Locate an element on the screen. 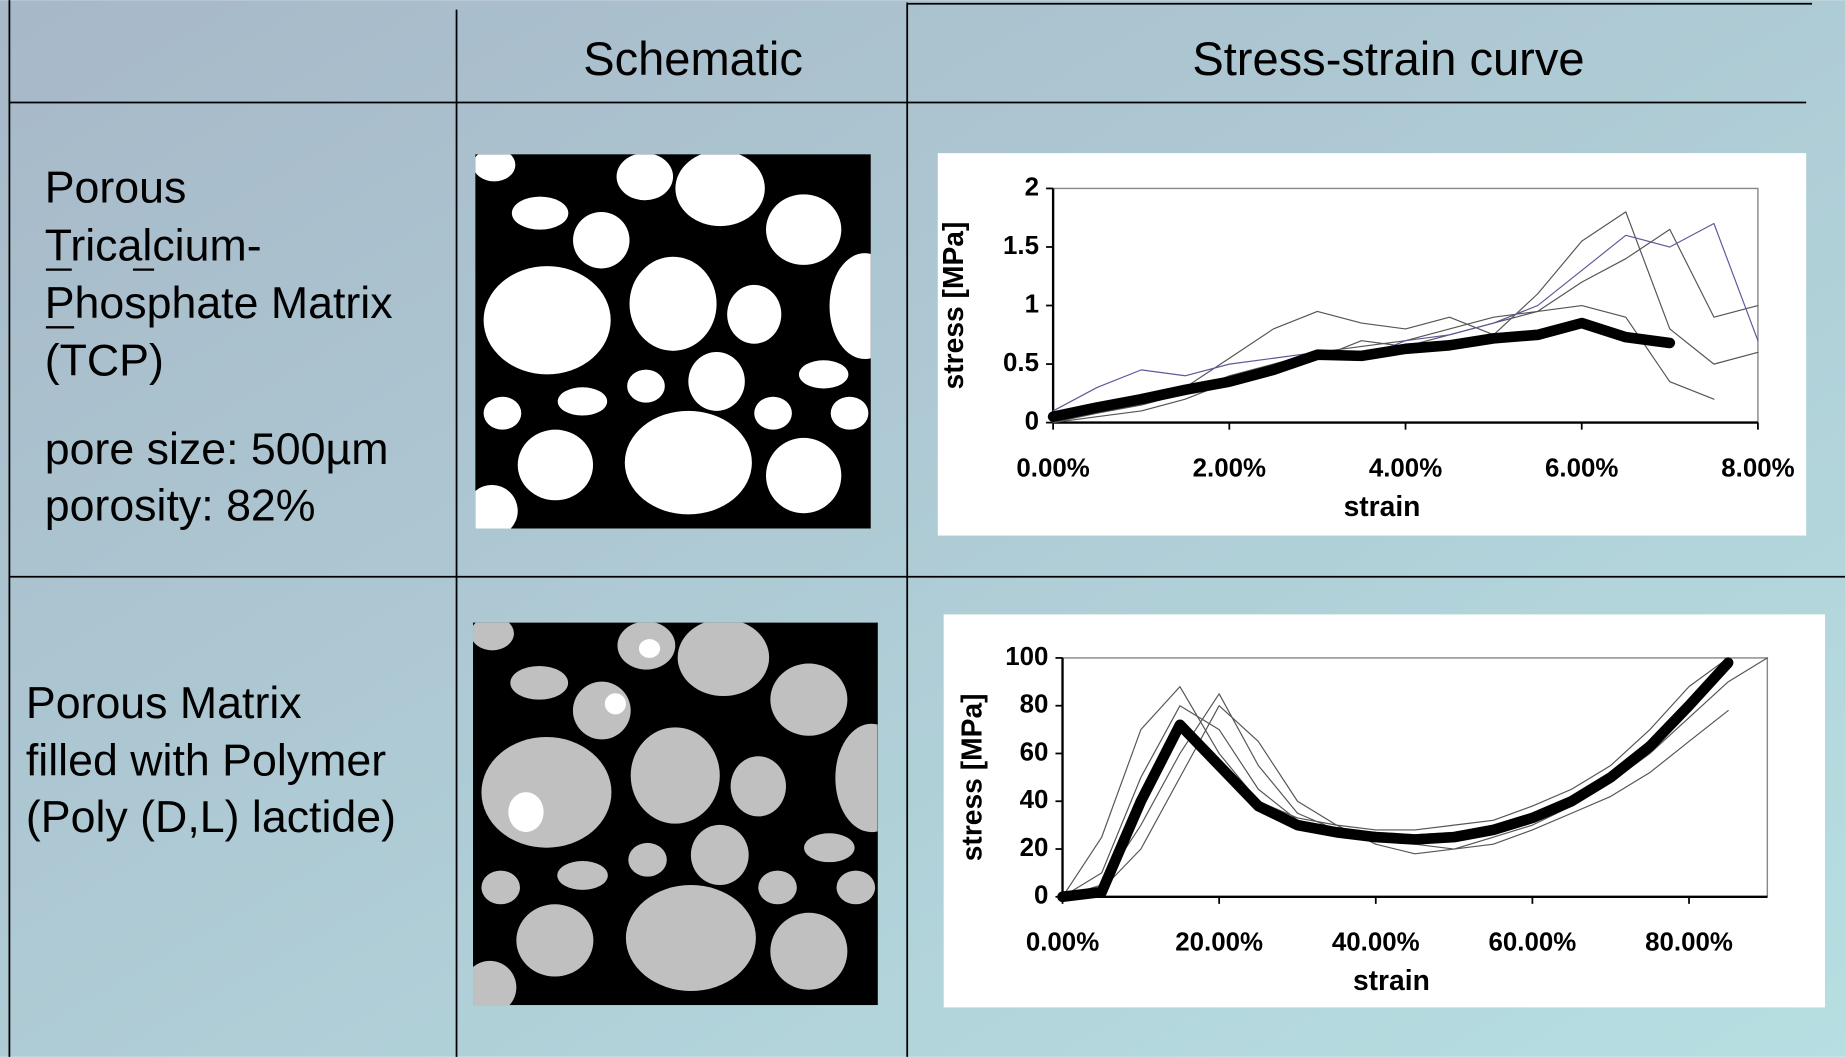 The width and height of the screenshot is (1845, 1057). y-tick-label: 0.5 is located at coordinates (1021, 363).